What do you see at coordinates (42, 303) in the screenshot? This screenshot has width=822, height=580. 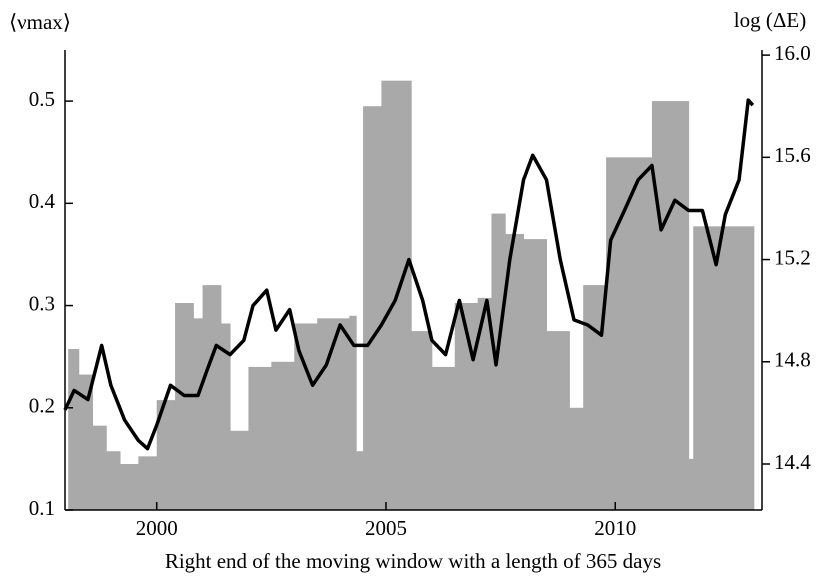 I see `y-tick-label: 0.3` at bounding box center [42, 303].